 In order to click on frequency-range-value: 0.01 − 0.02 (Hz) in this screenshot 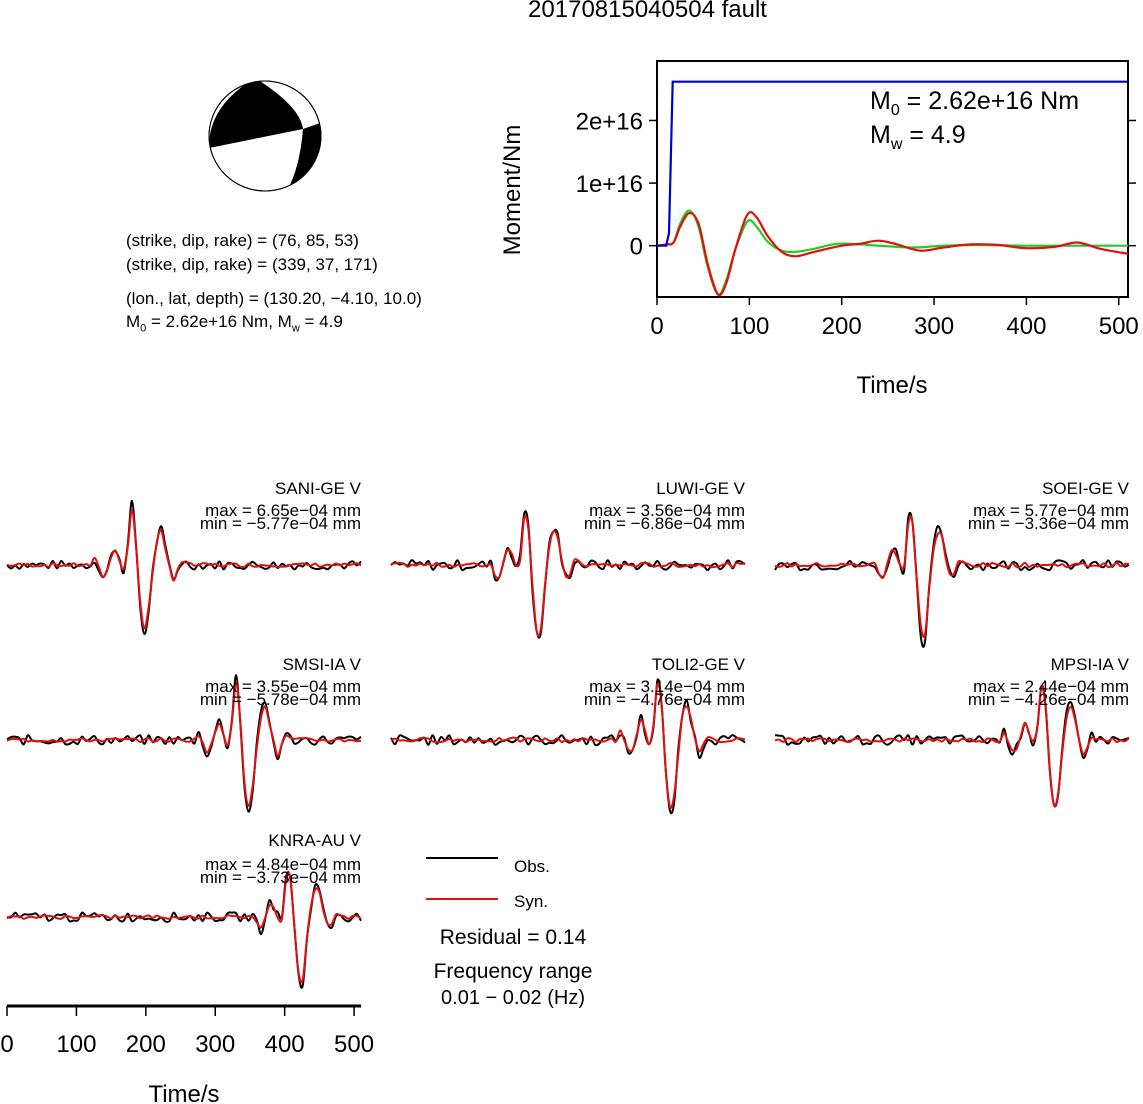, I will do `click(513, 998)`.